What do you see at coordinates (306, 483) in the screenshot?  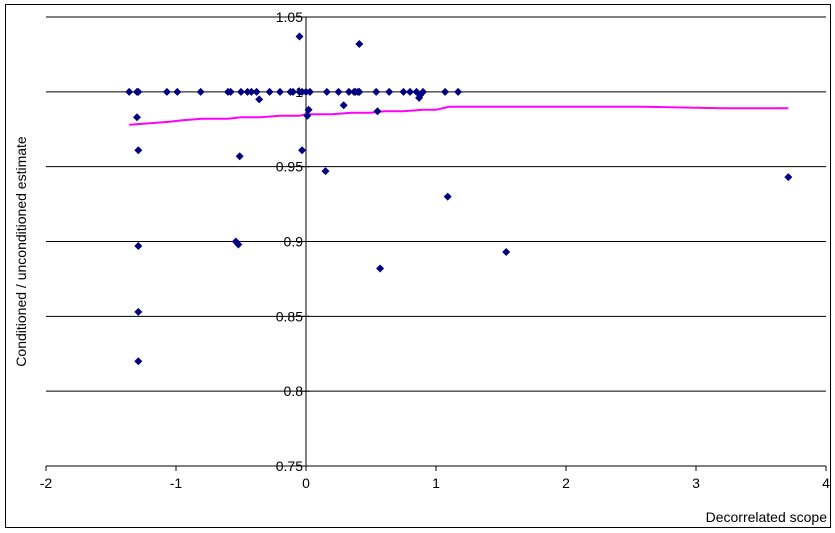 I see `x-tick-label: 0` at bounding box center [306, 483].